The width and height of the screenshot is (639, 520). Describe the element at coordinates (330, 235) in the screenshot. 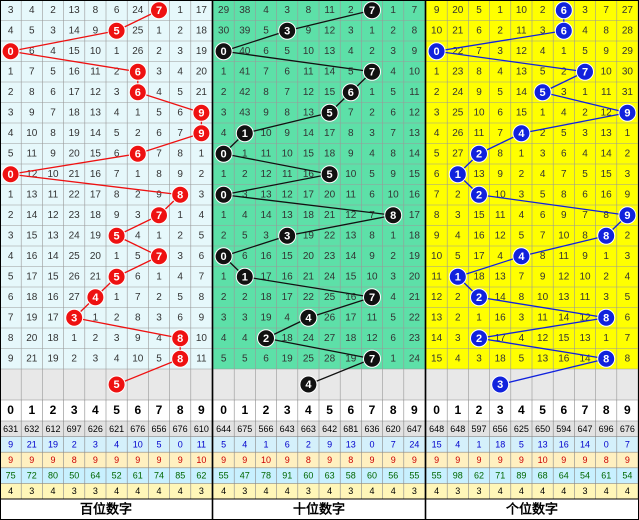

I see `grid-cell: 22` at that location.